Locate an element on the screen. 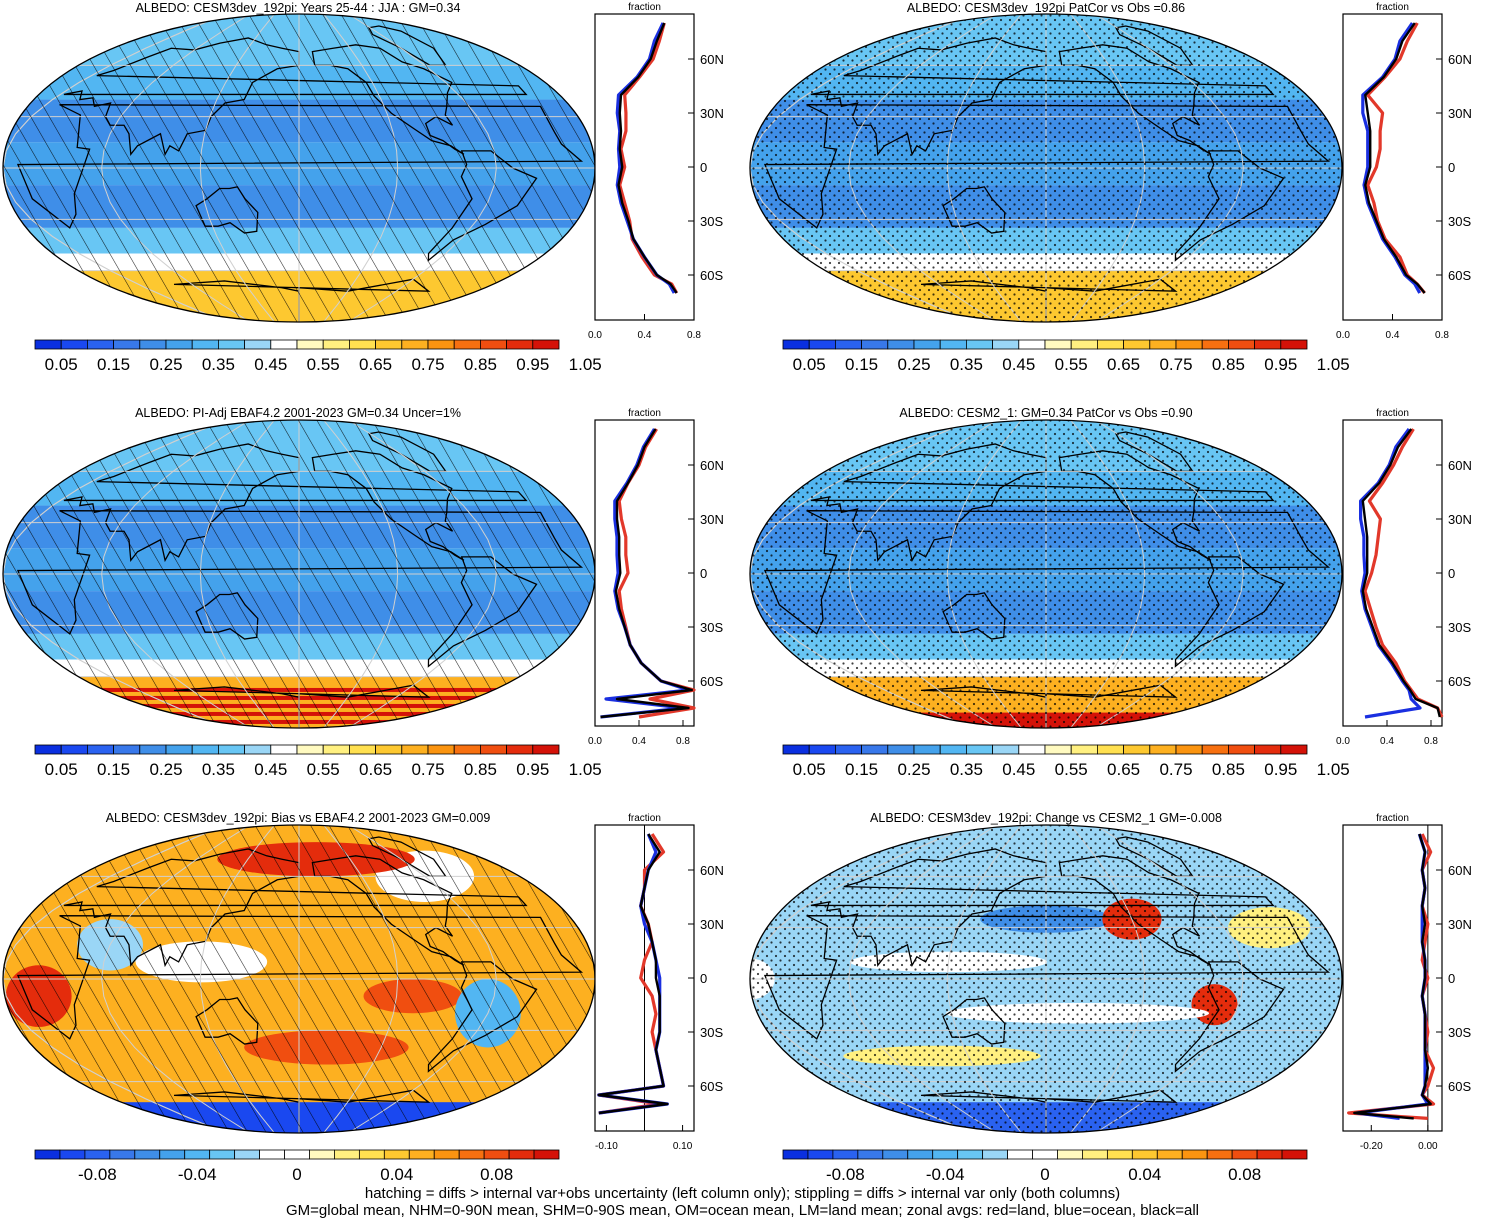 This screenshot has height=1219, width=1485. colorbar-label: 0.65 is located at coordinates (1123, 769).